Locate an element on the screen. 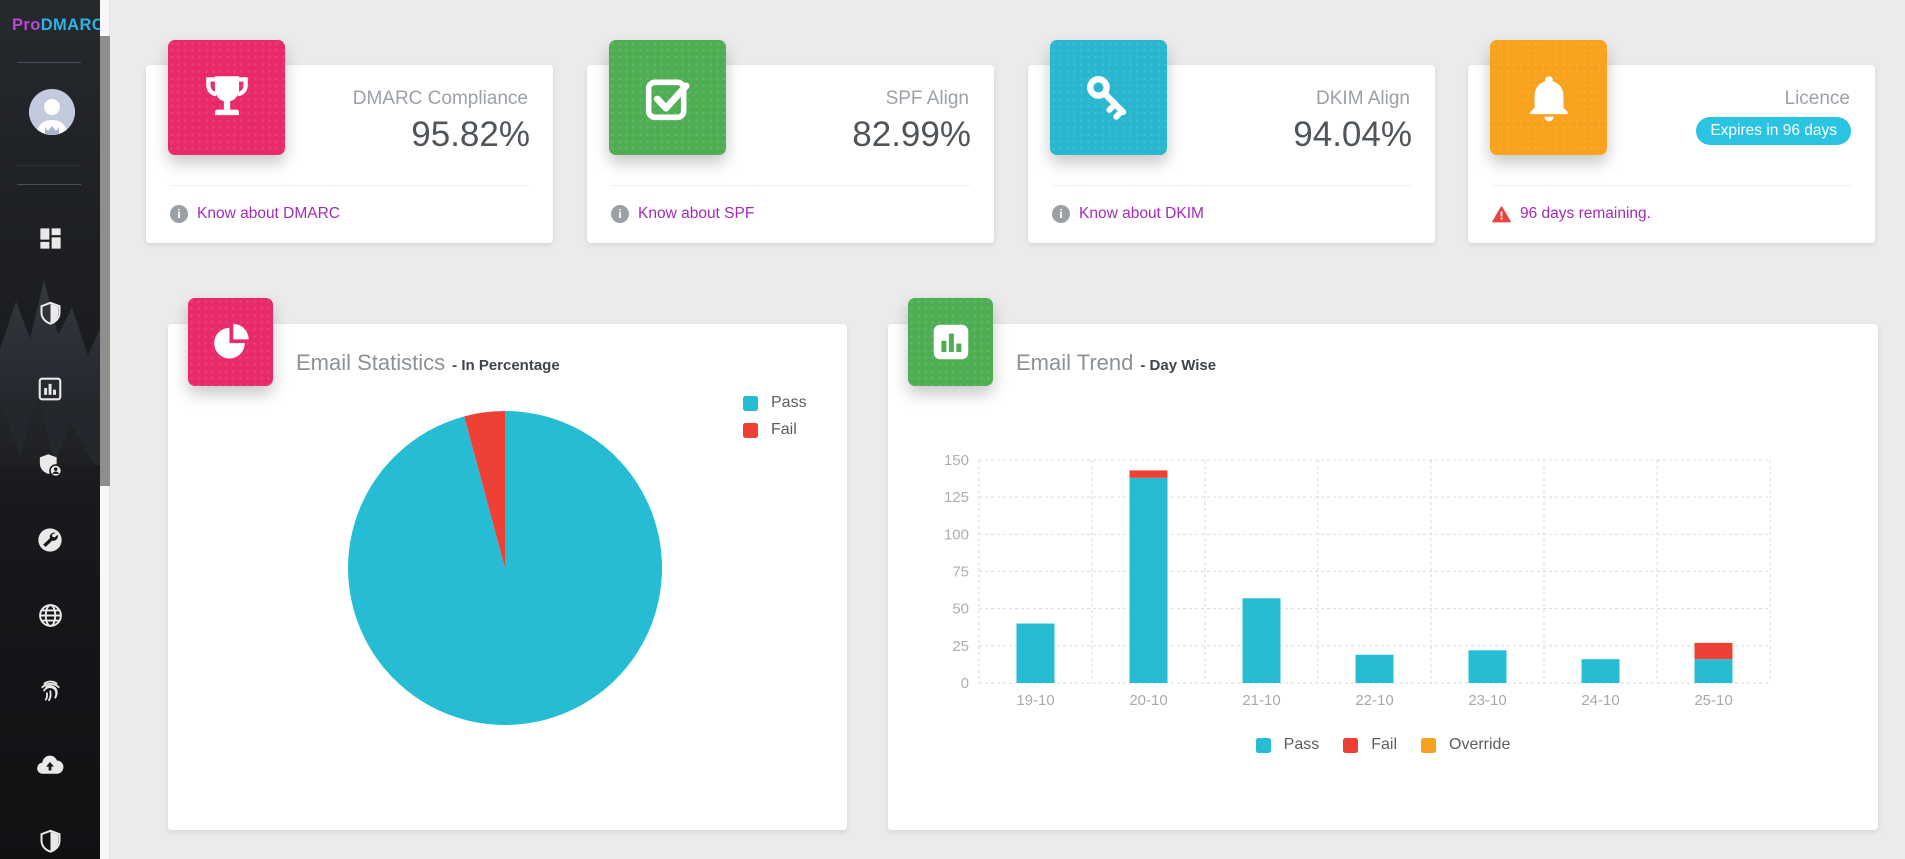 The width and height of the screenshot is (1905, 859). sidebar-item-upload is located at coordinates (50, 765).